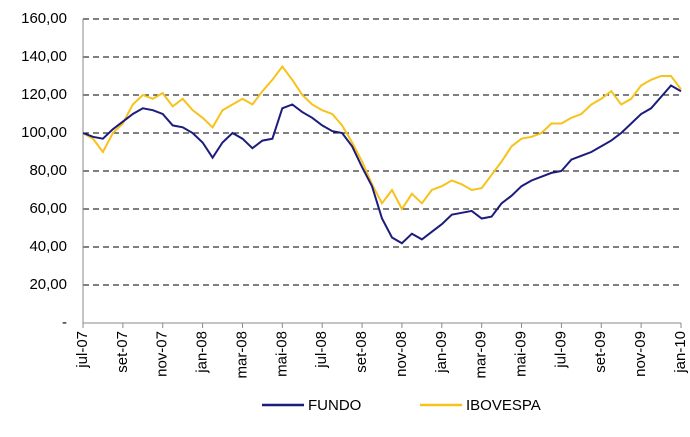 The height and width of the screenshot is (437, 690). What do you see at coordinates (401, 354) in the screenshot?
I see `x-tick-label: nov-08` at bounding box center [401, 354].